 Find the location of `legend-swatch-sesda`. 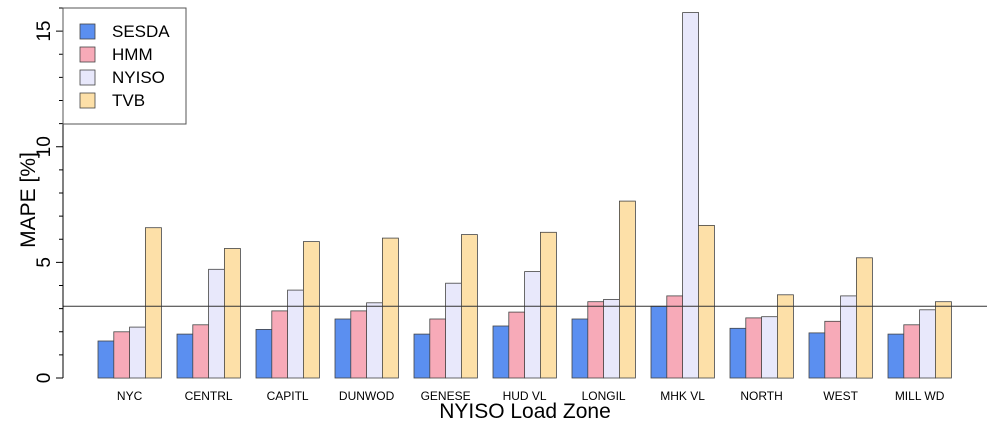

legend-swatch-sesda is located at coordinates (87, 31).